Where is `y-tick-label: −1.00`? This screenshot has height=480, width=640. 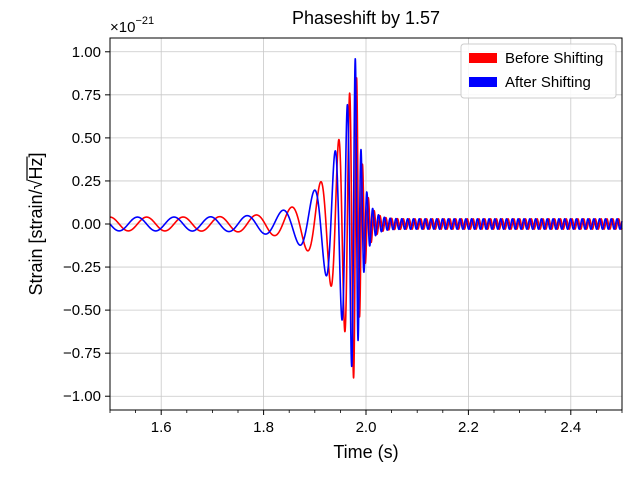 y-tick-label: −1.00 is located at coordinates (82, 396).